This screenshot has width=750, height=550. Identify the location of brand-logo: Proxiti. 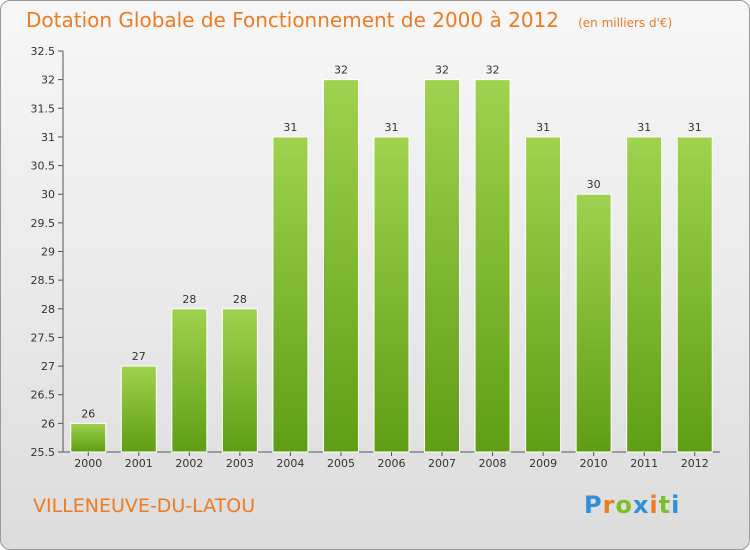
(632, 505).